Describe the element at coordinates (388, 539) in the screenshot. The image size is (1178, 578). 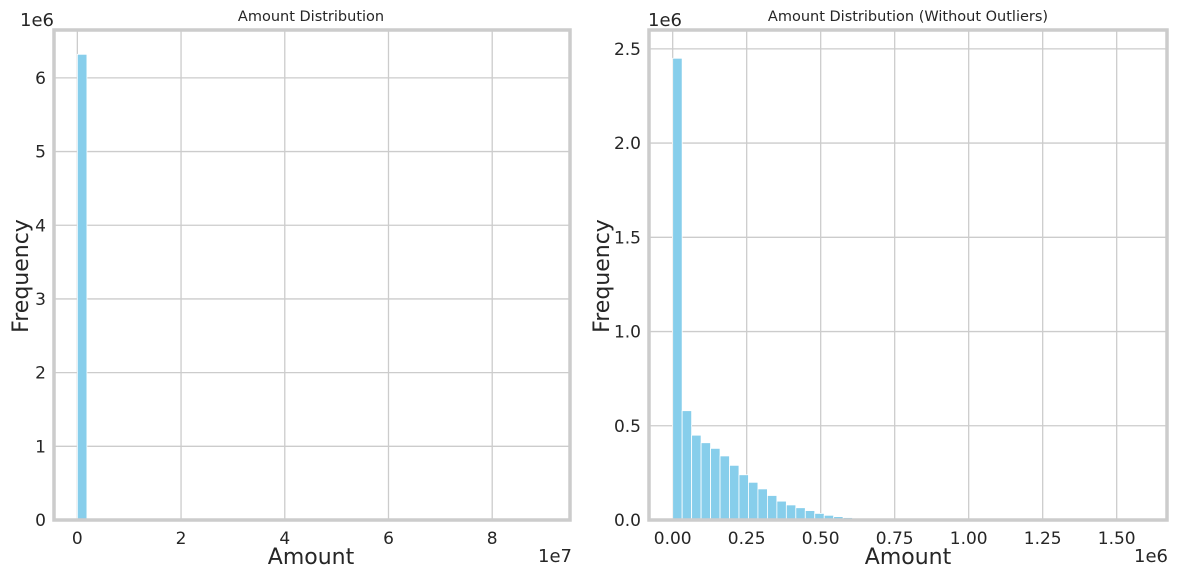
I see `x-tick-label: 6` at that location.